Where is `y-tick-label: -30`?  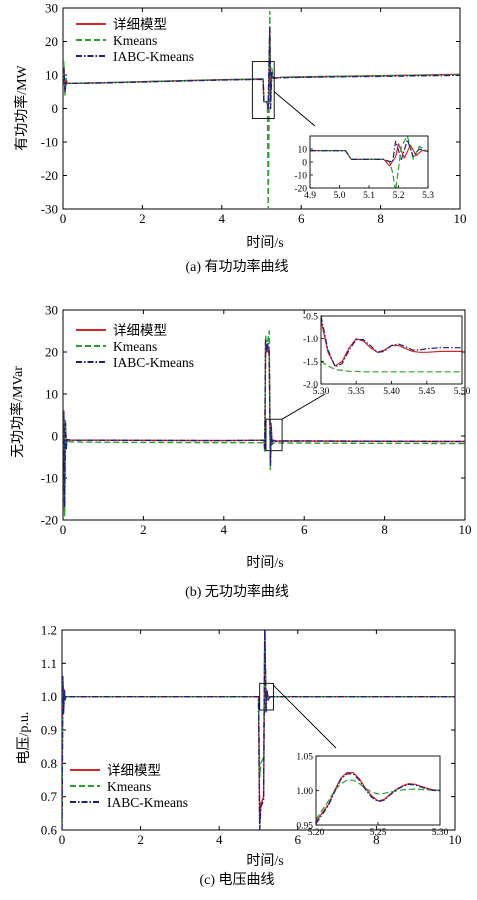
y-tick-label: -30 is located at coordinates (49, 209).